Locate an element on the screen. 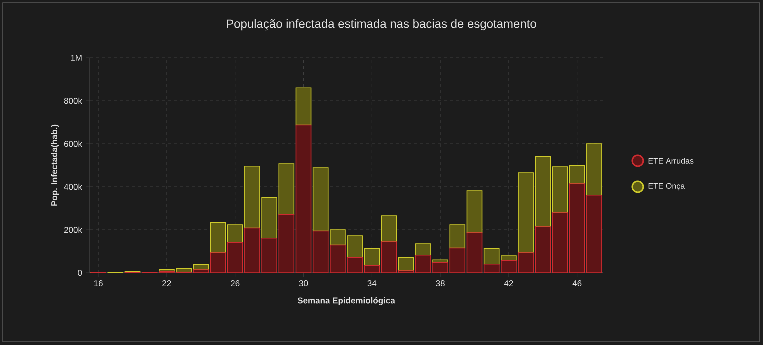 Image resolution: width=763 pixels, height=345 pixels. x-tick-label: 34 is located at coordinates (372, 283).